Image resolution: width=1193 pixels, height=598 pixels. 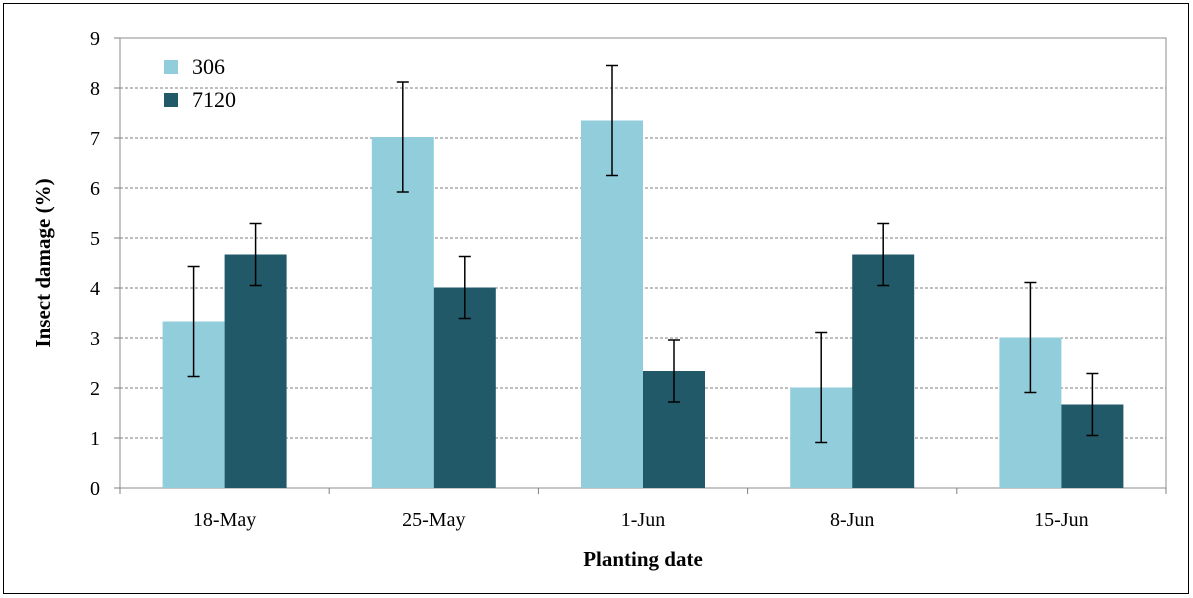 What do you see at coordinates (43, 262) in the screenshot?
I see `y-axis-title: Insect damage (%)` at bounding box center [43, 262].